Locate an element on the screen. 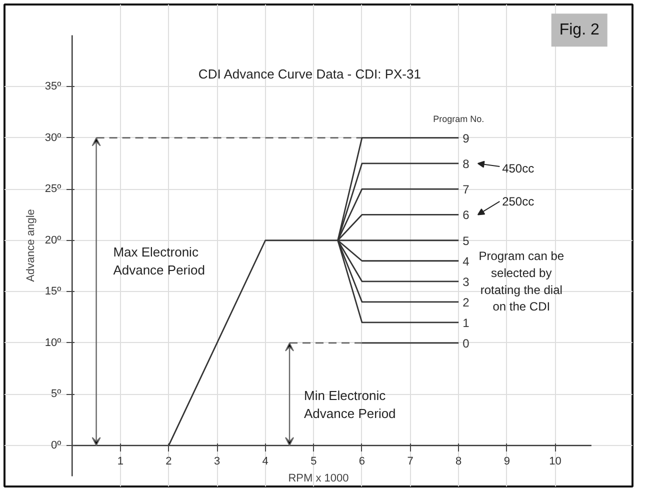  x-tick-label: 1 is located at coordinates (120, 461).